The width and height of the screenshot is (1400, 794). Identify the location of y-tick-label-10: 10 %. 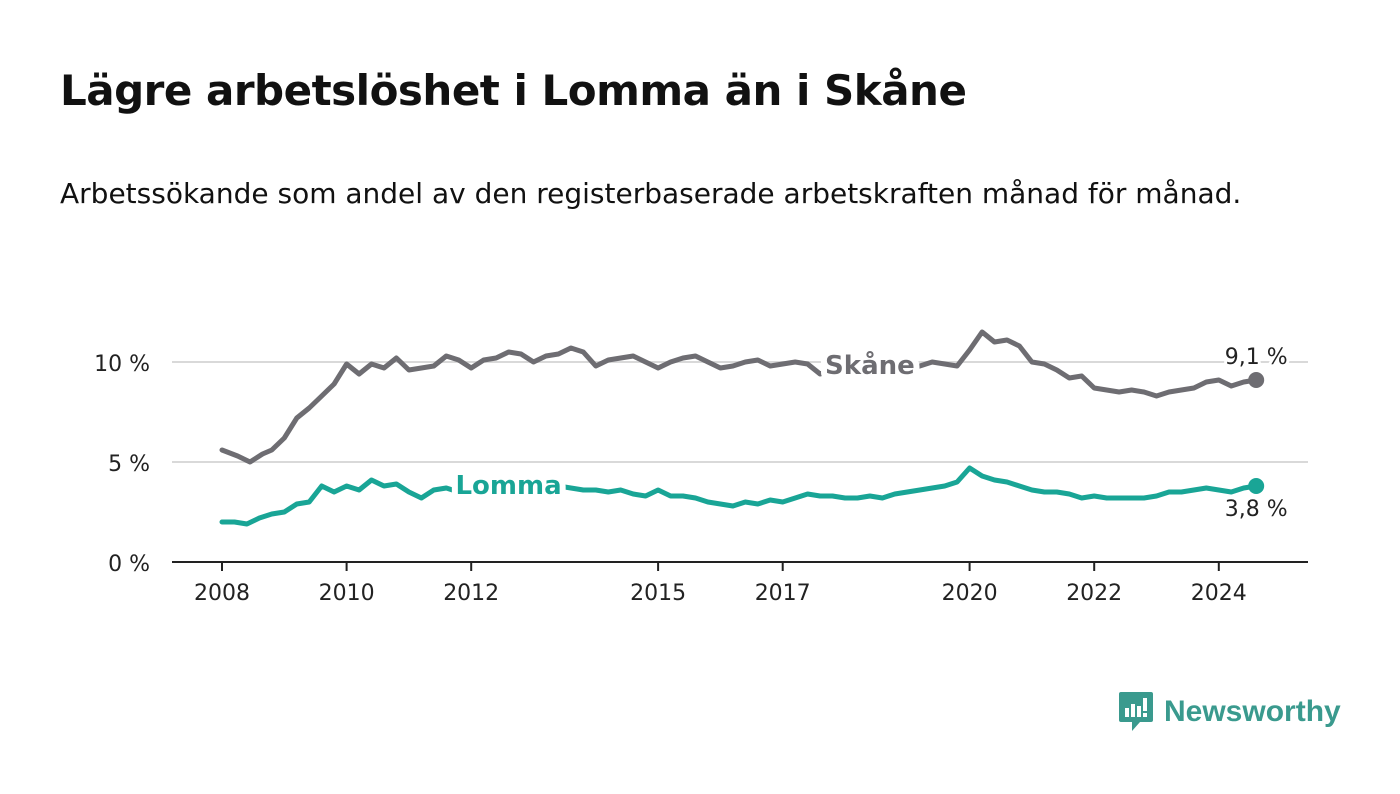
(122, 364).